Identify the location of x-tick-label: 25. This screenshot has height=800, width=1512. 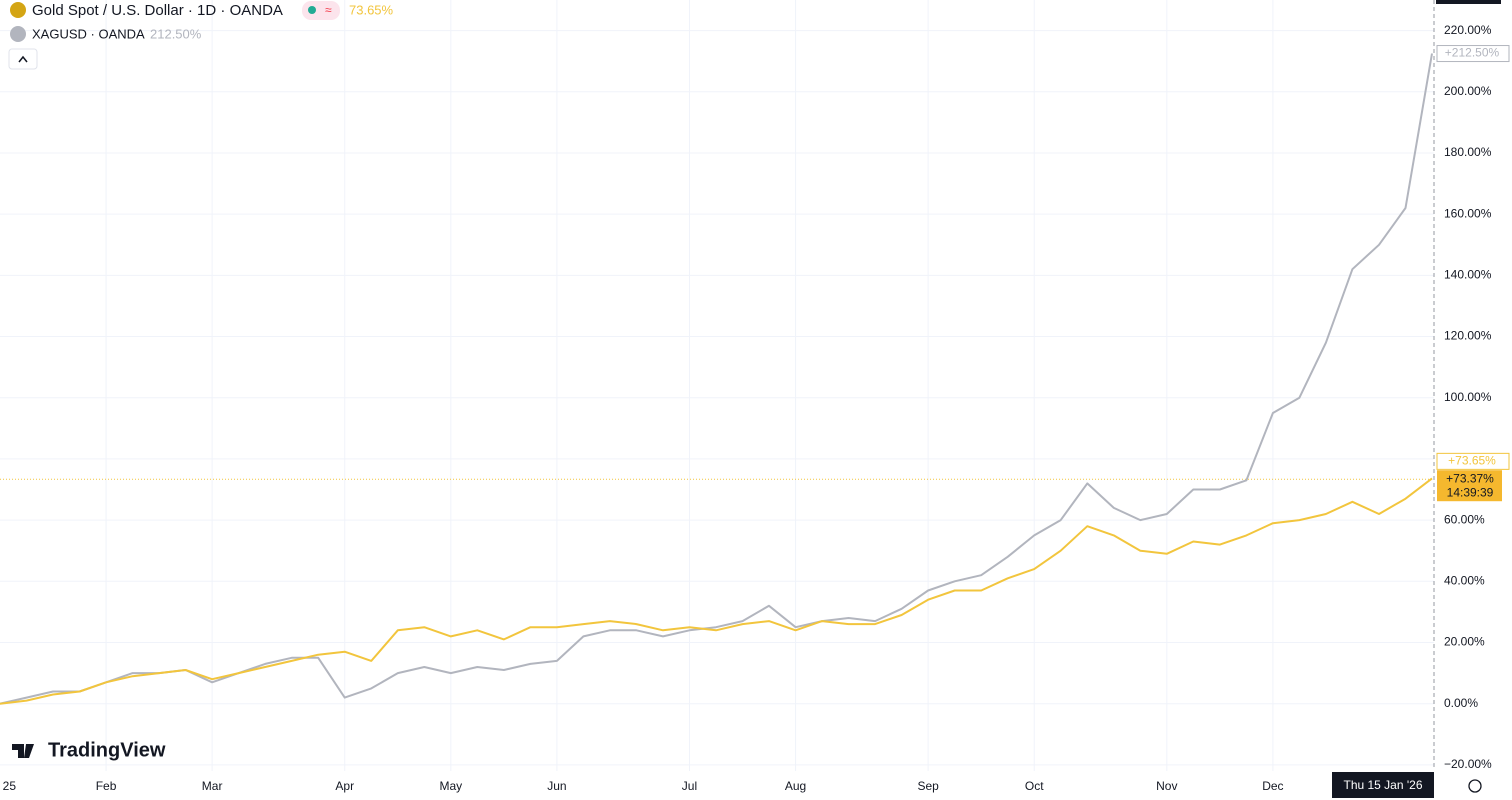
(10, 786).